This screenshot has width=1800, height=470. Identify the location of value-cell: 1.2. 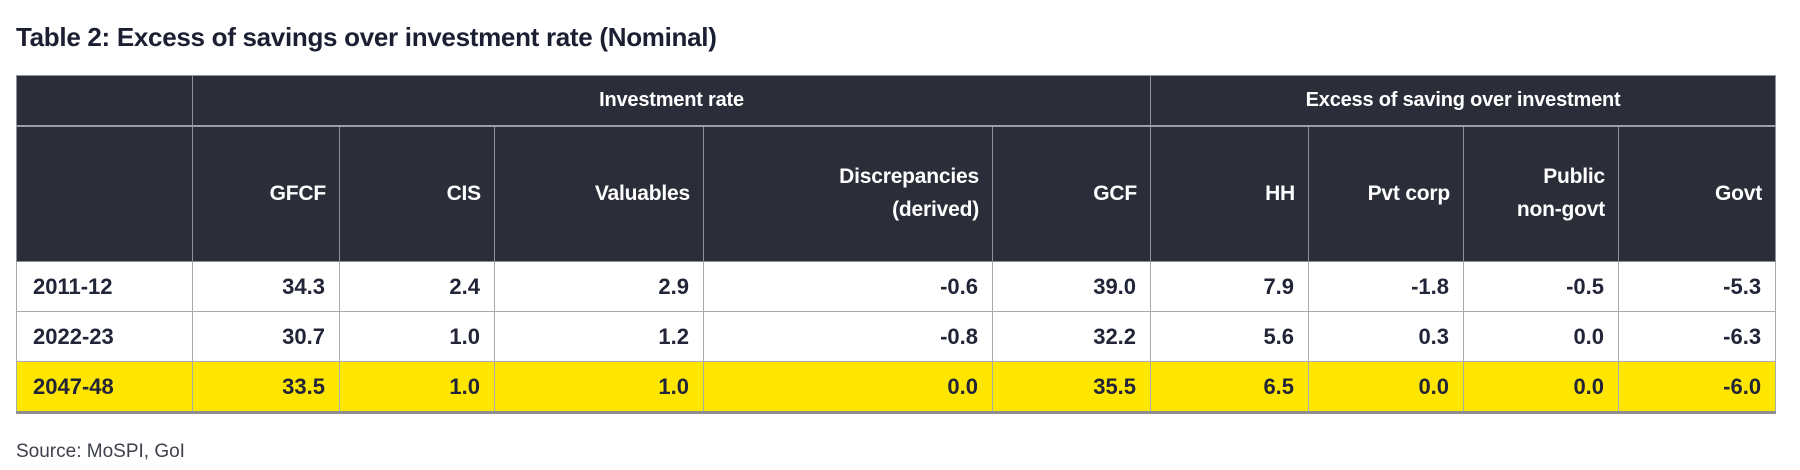
(599, 336).